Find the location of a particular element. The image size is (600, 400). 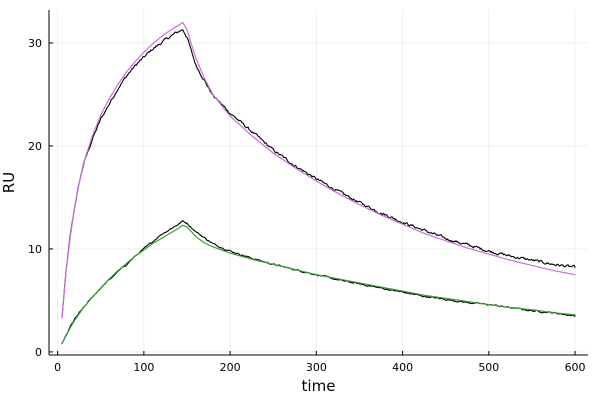

x-tick-label: 100 is located at coordinates (143, 367).